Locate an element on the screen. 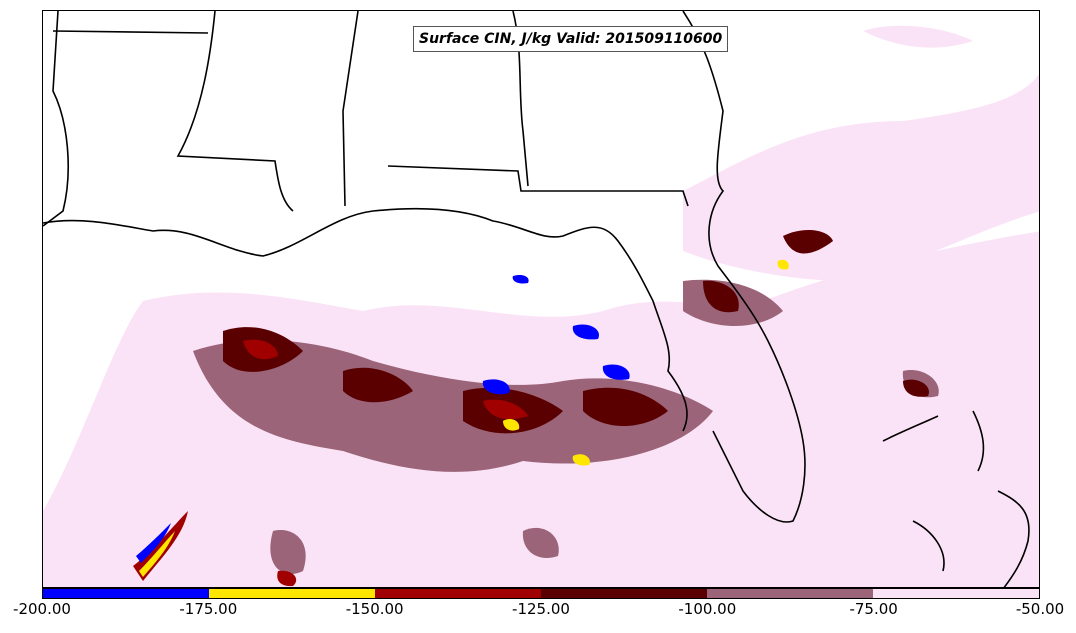  colorbar-tick-label: -75.00 is located at coordinates (873, 609).